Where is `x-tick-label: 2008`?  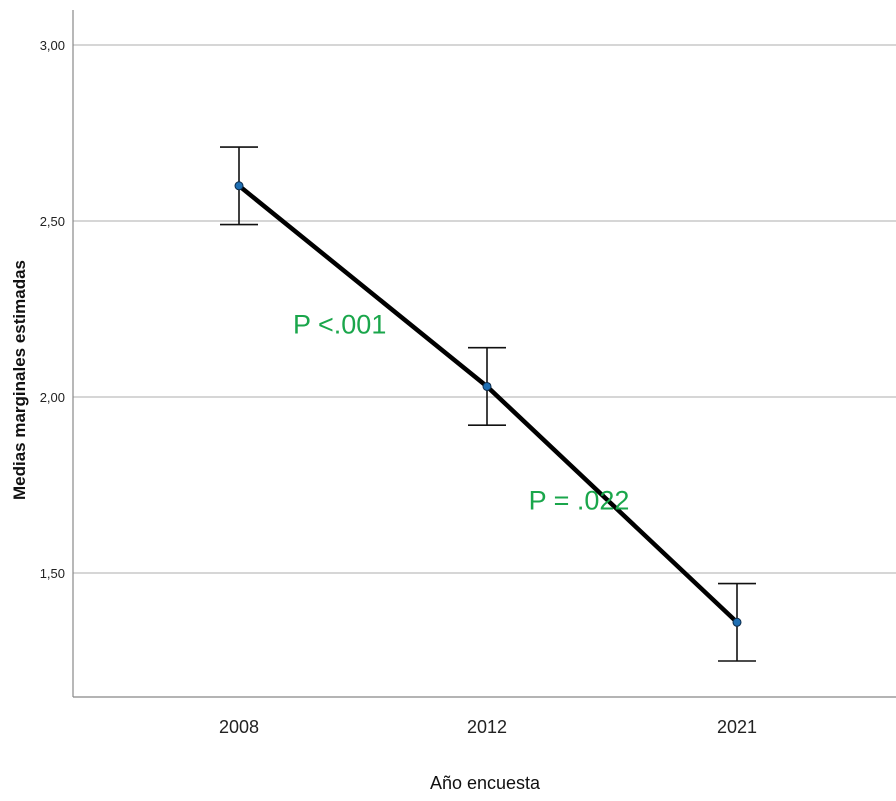
x-tick-label: 2008 is located at coordinates (239, 727).